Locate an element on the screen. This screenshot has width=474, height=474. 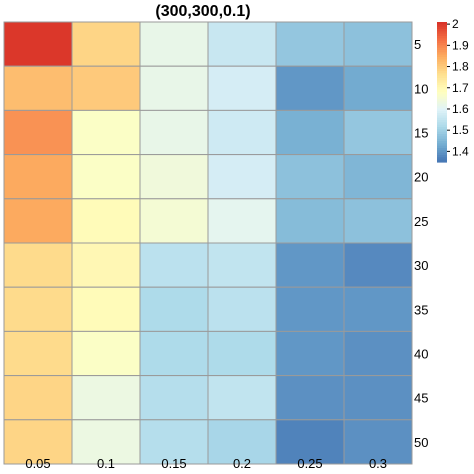
y-tick-label: 30 is located at coordinates (421, 265).